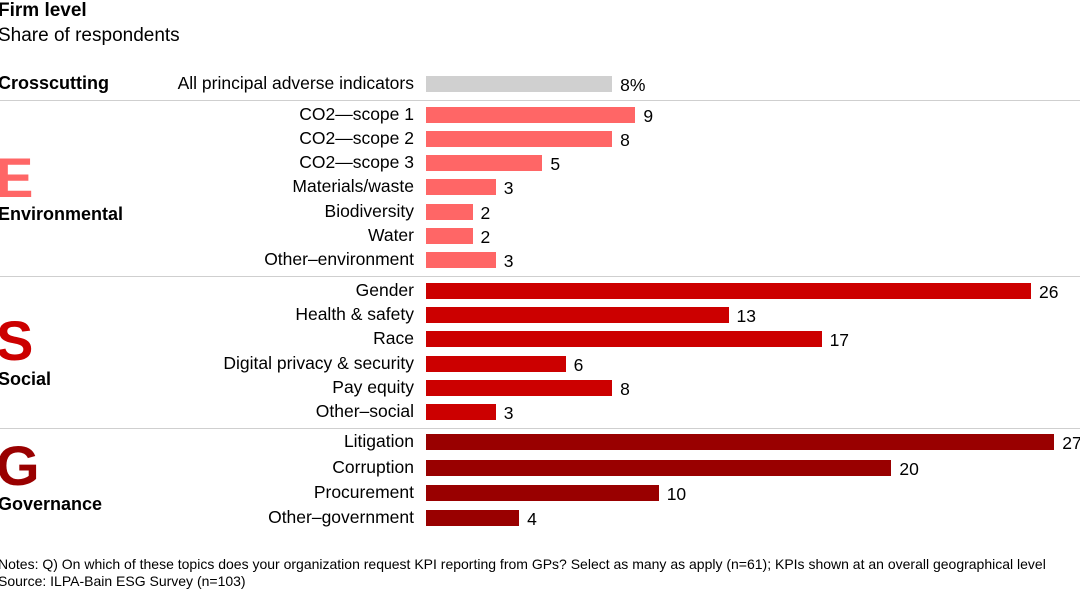 The image size is (1080, 612). I want to click on group-letter-e: E, so click(17, 177).